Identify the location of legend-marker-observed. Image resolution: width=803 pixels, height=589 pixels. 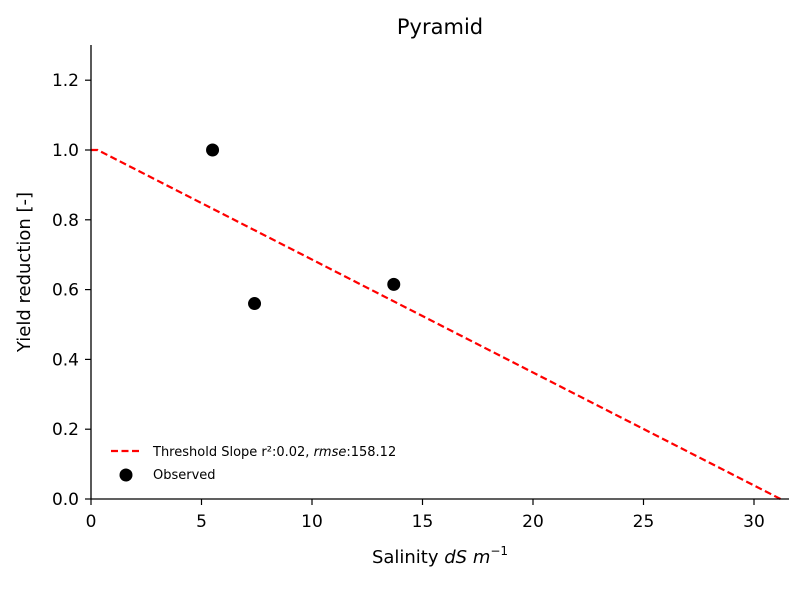
(126, 475).